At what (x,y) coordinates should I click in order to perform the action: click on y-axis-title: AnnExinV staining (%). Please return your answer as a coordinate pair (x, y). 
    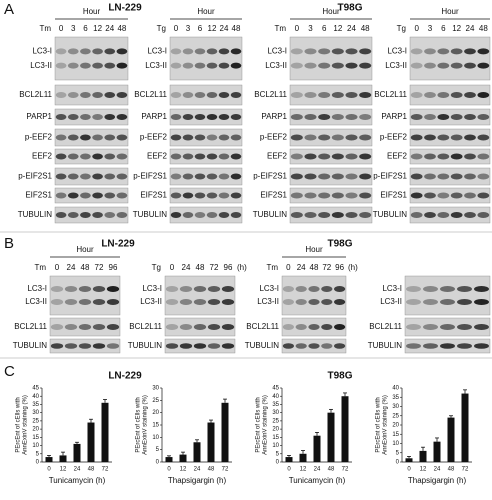
    Looking at the image, I should click on (146, 425).